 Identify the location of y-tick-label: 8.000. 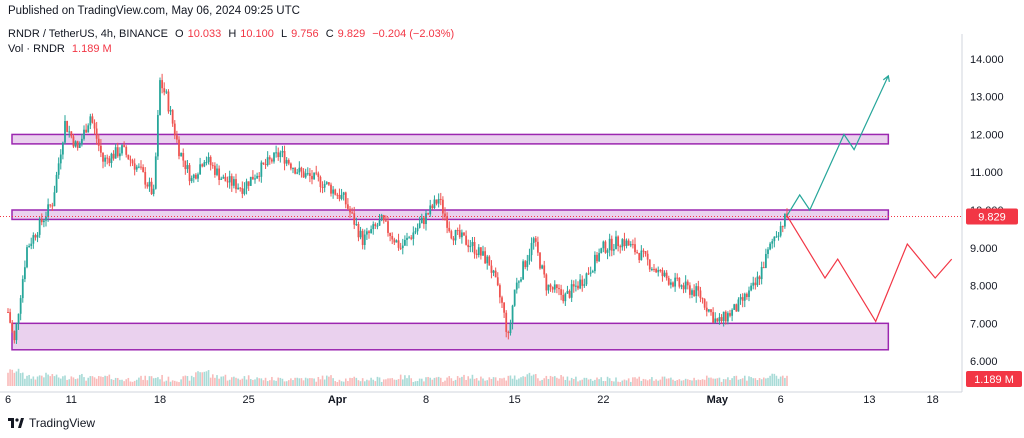
(984, 287).